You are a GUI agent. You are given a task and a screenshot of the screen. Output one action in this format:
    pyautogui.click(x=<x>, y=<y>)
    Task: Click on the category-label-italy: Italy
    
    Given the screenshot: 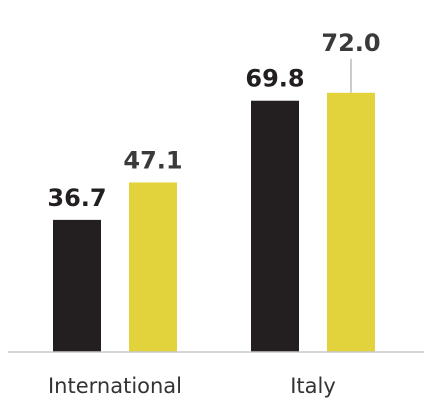 What is the action you would take?
    pyautogui.click(x=313, y=386)
    